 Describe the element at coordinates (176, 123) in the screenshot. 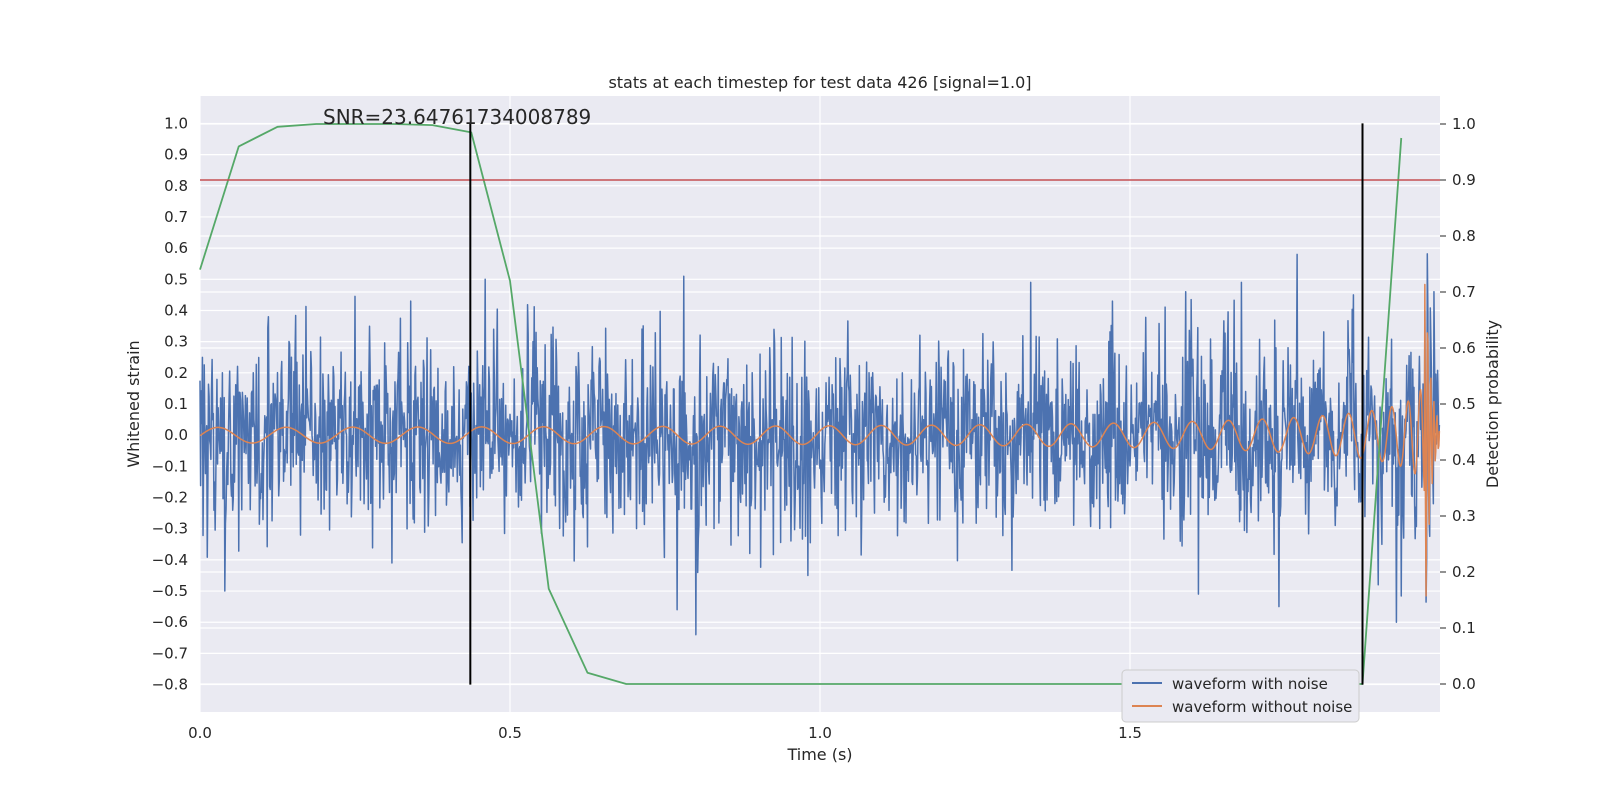

I see `y-tick-label: 1.0` at that location.